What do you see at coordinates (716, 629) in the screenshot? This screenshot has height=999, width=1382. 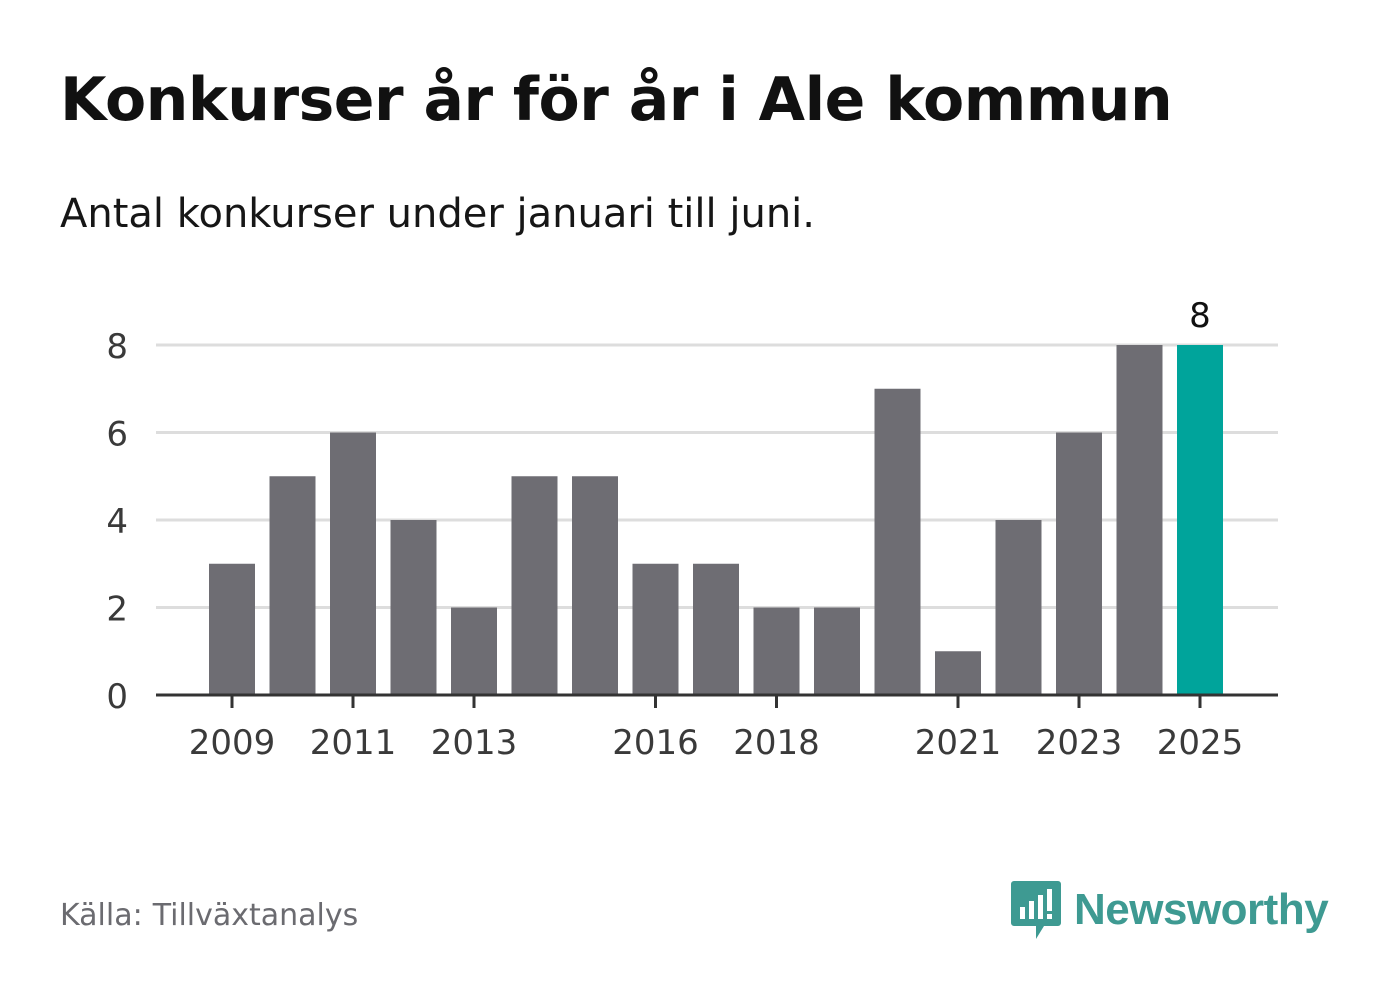 I see `bar-2017` at bounding box center [716, 629].